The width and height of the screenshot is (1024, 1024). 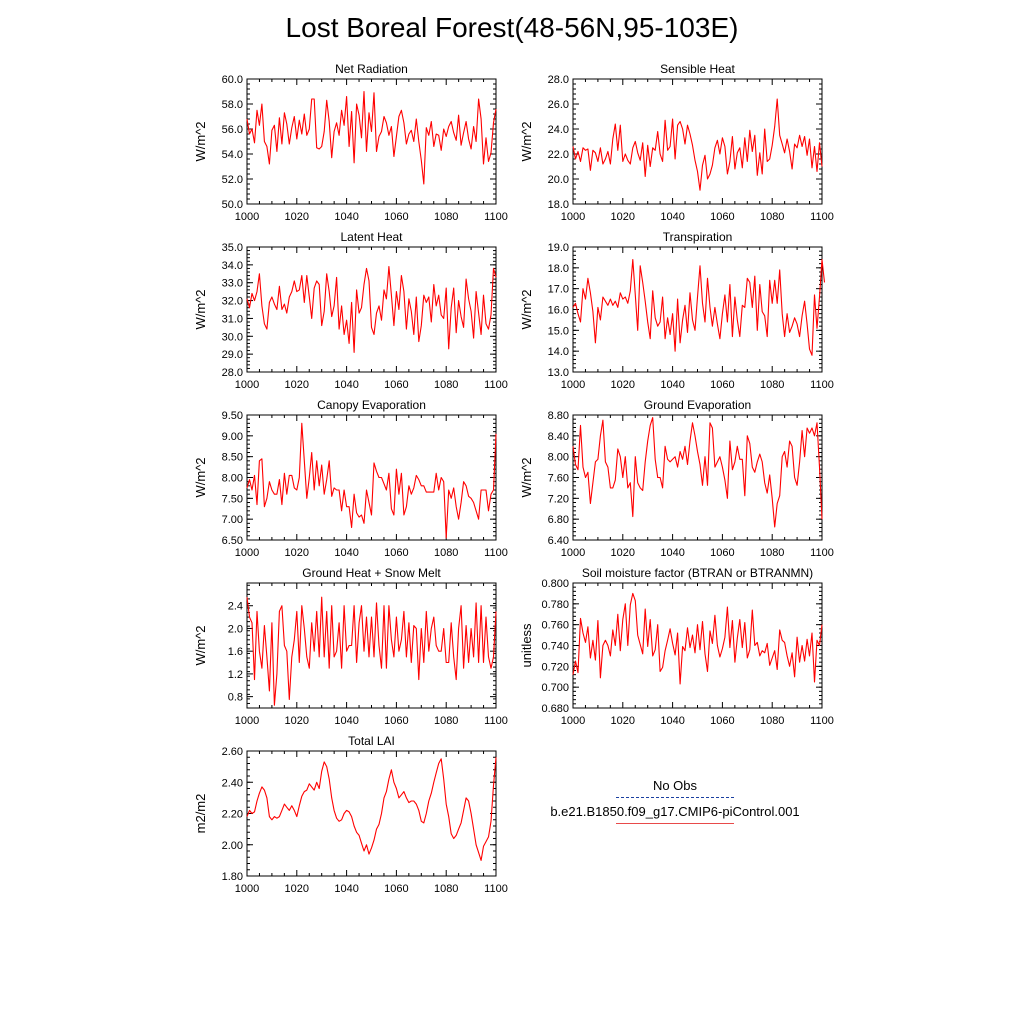 What do you see at coordinates (558, 130) in the screenshot?
I see `y-tick-label: 24.0` at bounding box center [558, 130].